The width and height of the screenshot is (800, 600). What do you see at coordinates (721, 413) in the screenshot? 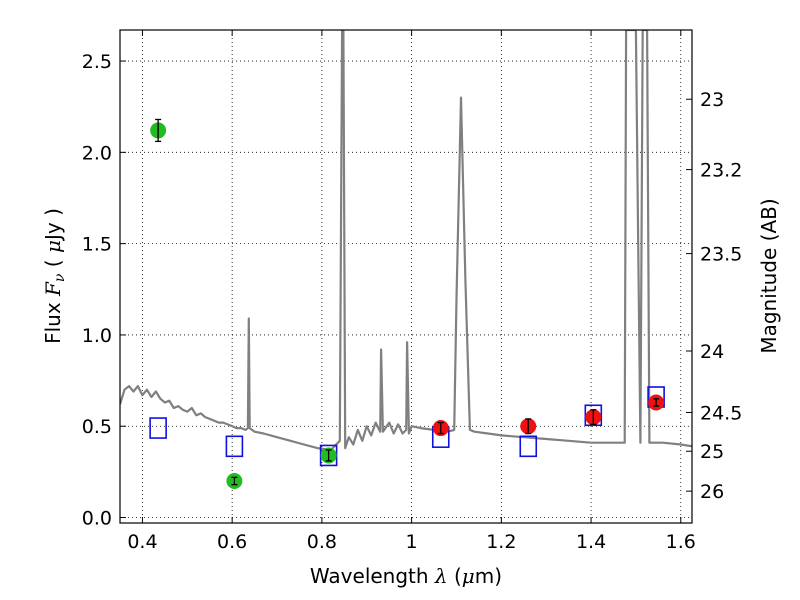
I see `y2-tick-label: 24.5` at bounding box center [721, 413].